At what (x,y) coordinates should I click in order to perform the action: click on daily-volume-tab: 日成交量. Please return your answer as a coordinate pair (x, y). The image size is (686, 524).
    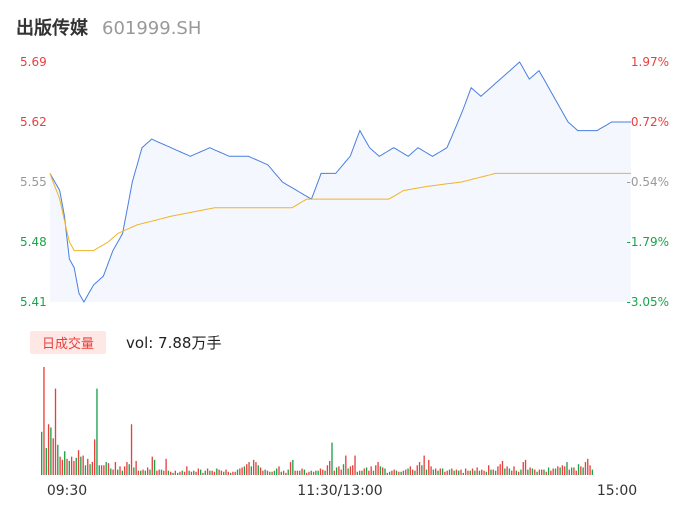
    Looking at the image, I should click on (68, 342).